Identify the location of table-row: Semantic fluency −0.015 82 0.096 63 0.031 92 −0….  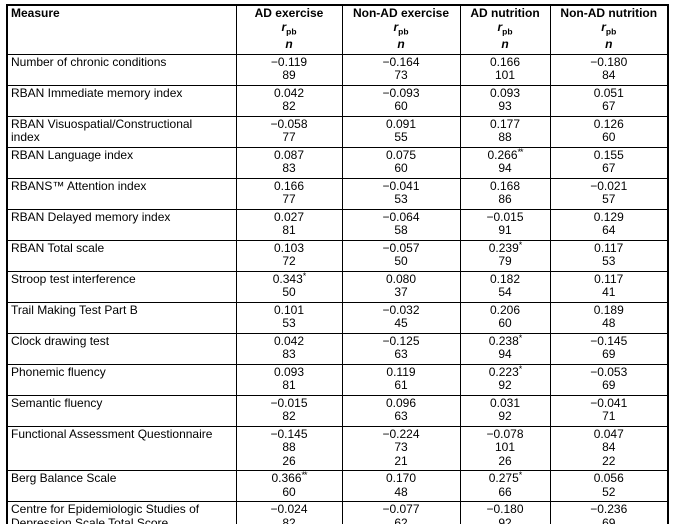
(337, 410).